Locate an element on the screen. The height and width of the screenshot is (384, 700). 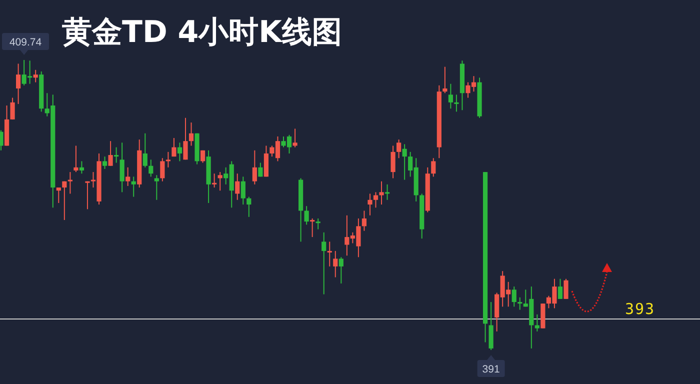
price-label: 409.74 is located at coordinates (25, 44).